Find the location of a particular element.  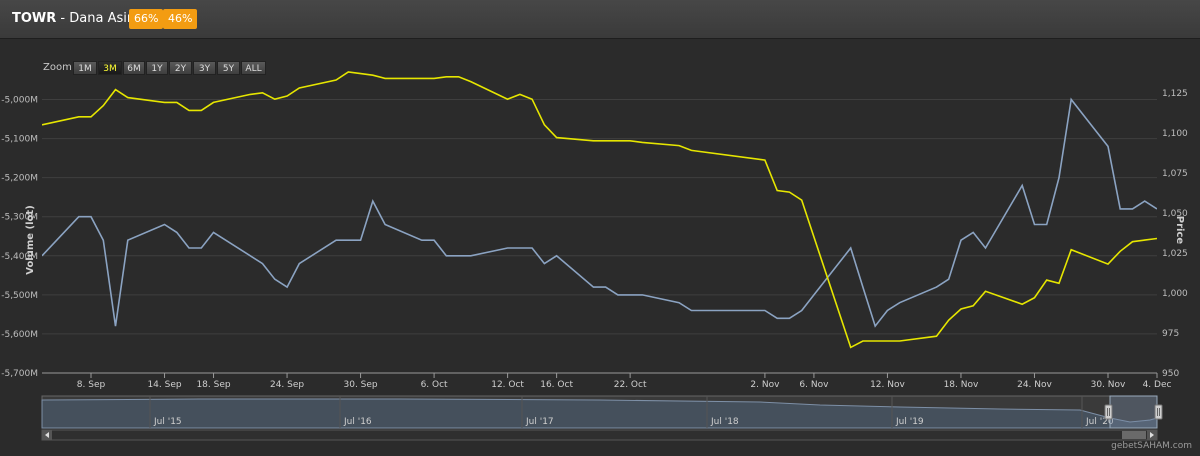

x-tick-label: 16. Oct is located at coordinates (556, 385).